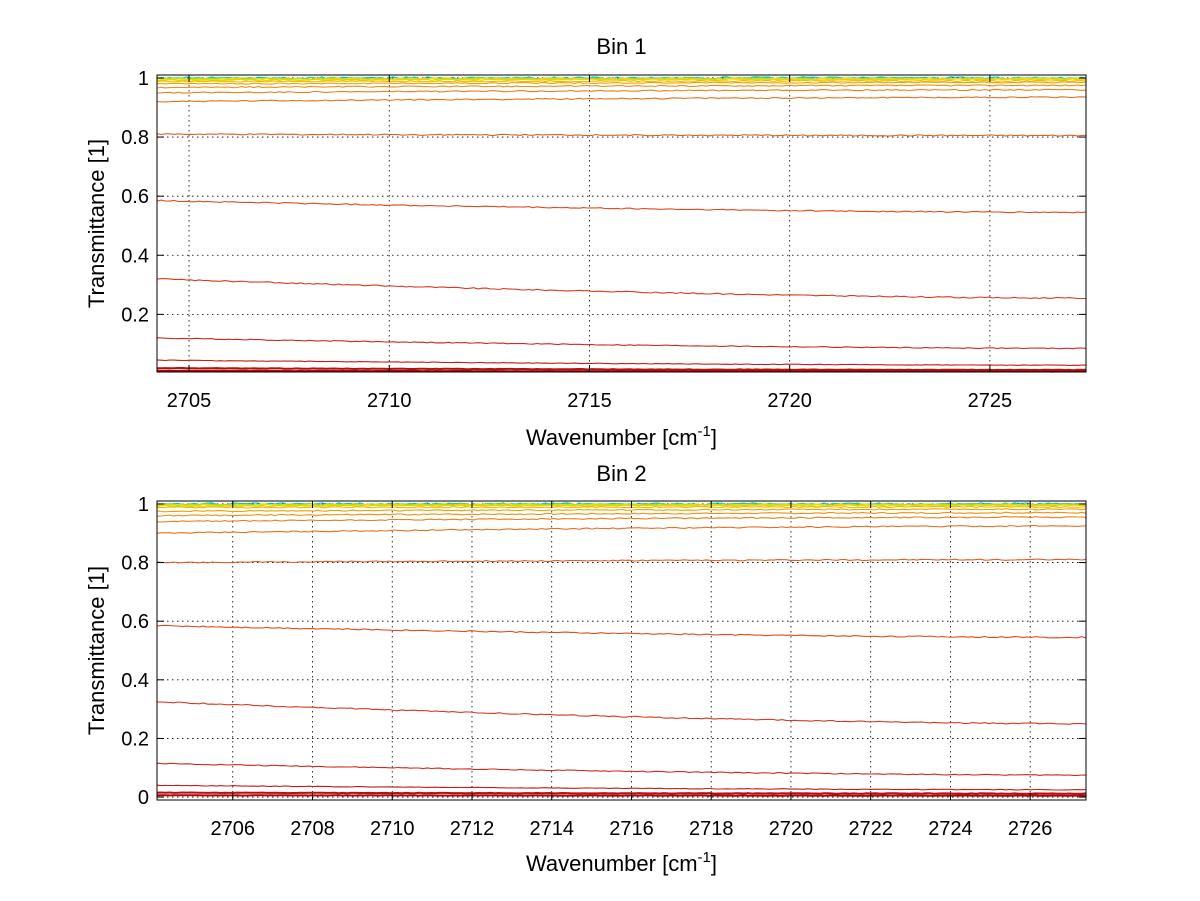 Image resolution: width=1200 pixels, height=901 pixels. I want to click on x-tick-label: 2716, so click(631, 829).